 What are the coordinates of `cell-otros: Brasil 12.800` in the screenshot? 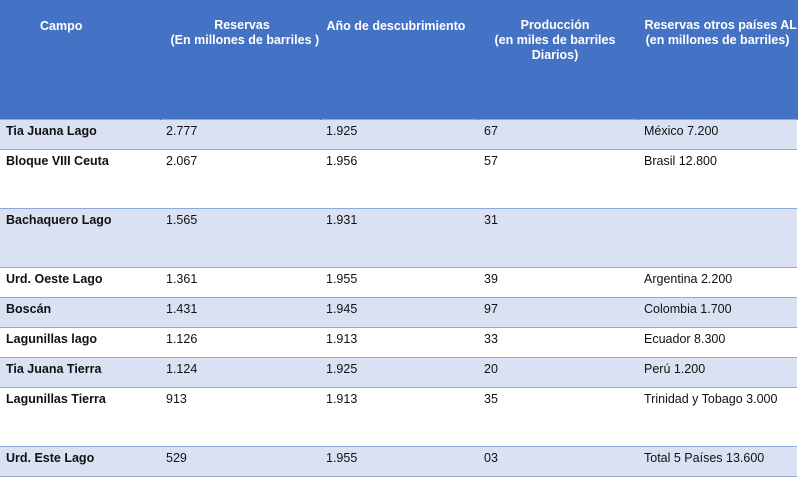 It's located at (717, 178).